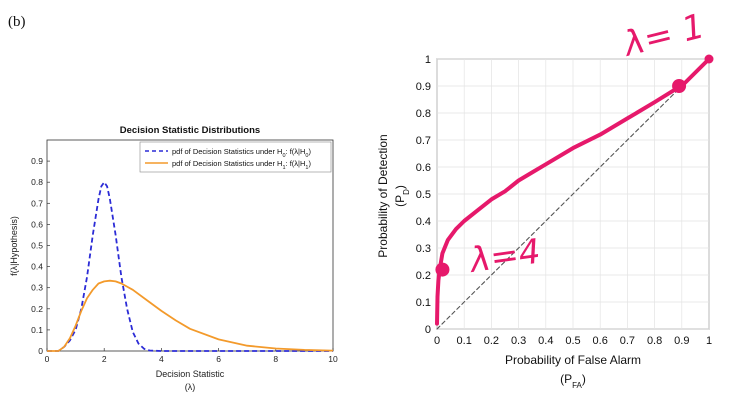  Describe the element at coordinates (573, 360) in the screenshot. I see `roc-x-axis-label: Probability of False Alarm` at that location.